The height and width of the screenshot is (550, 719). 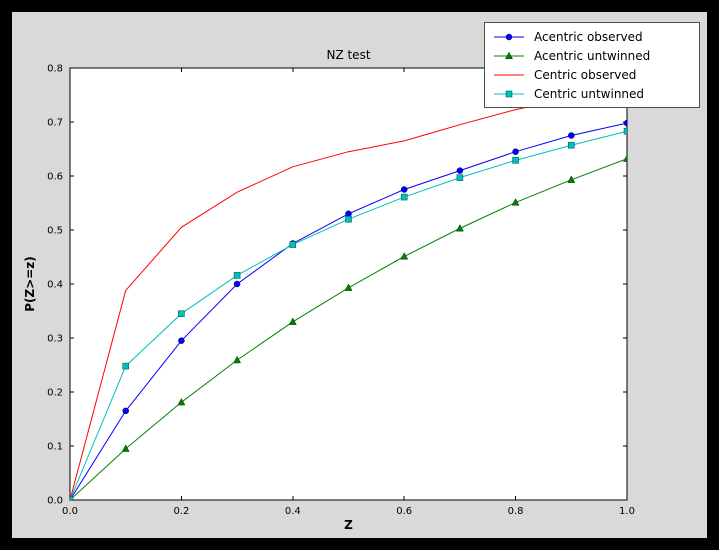 I want to click on legend-entry: Acentric observed, so click(x=592, y=36).